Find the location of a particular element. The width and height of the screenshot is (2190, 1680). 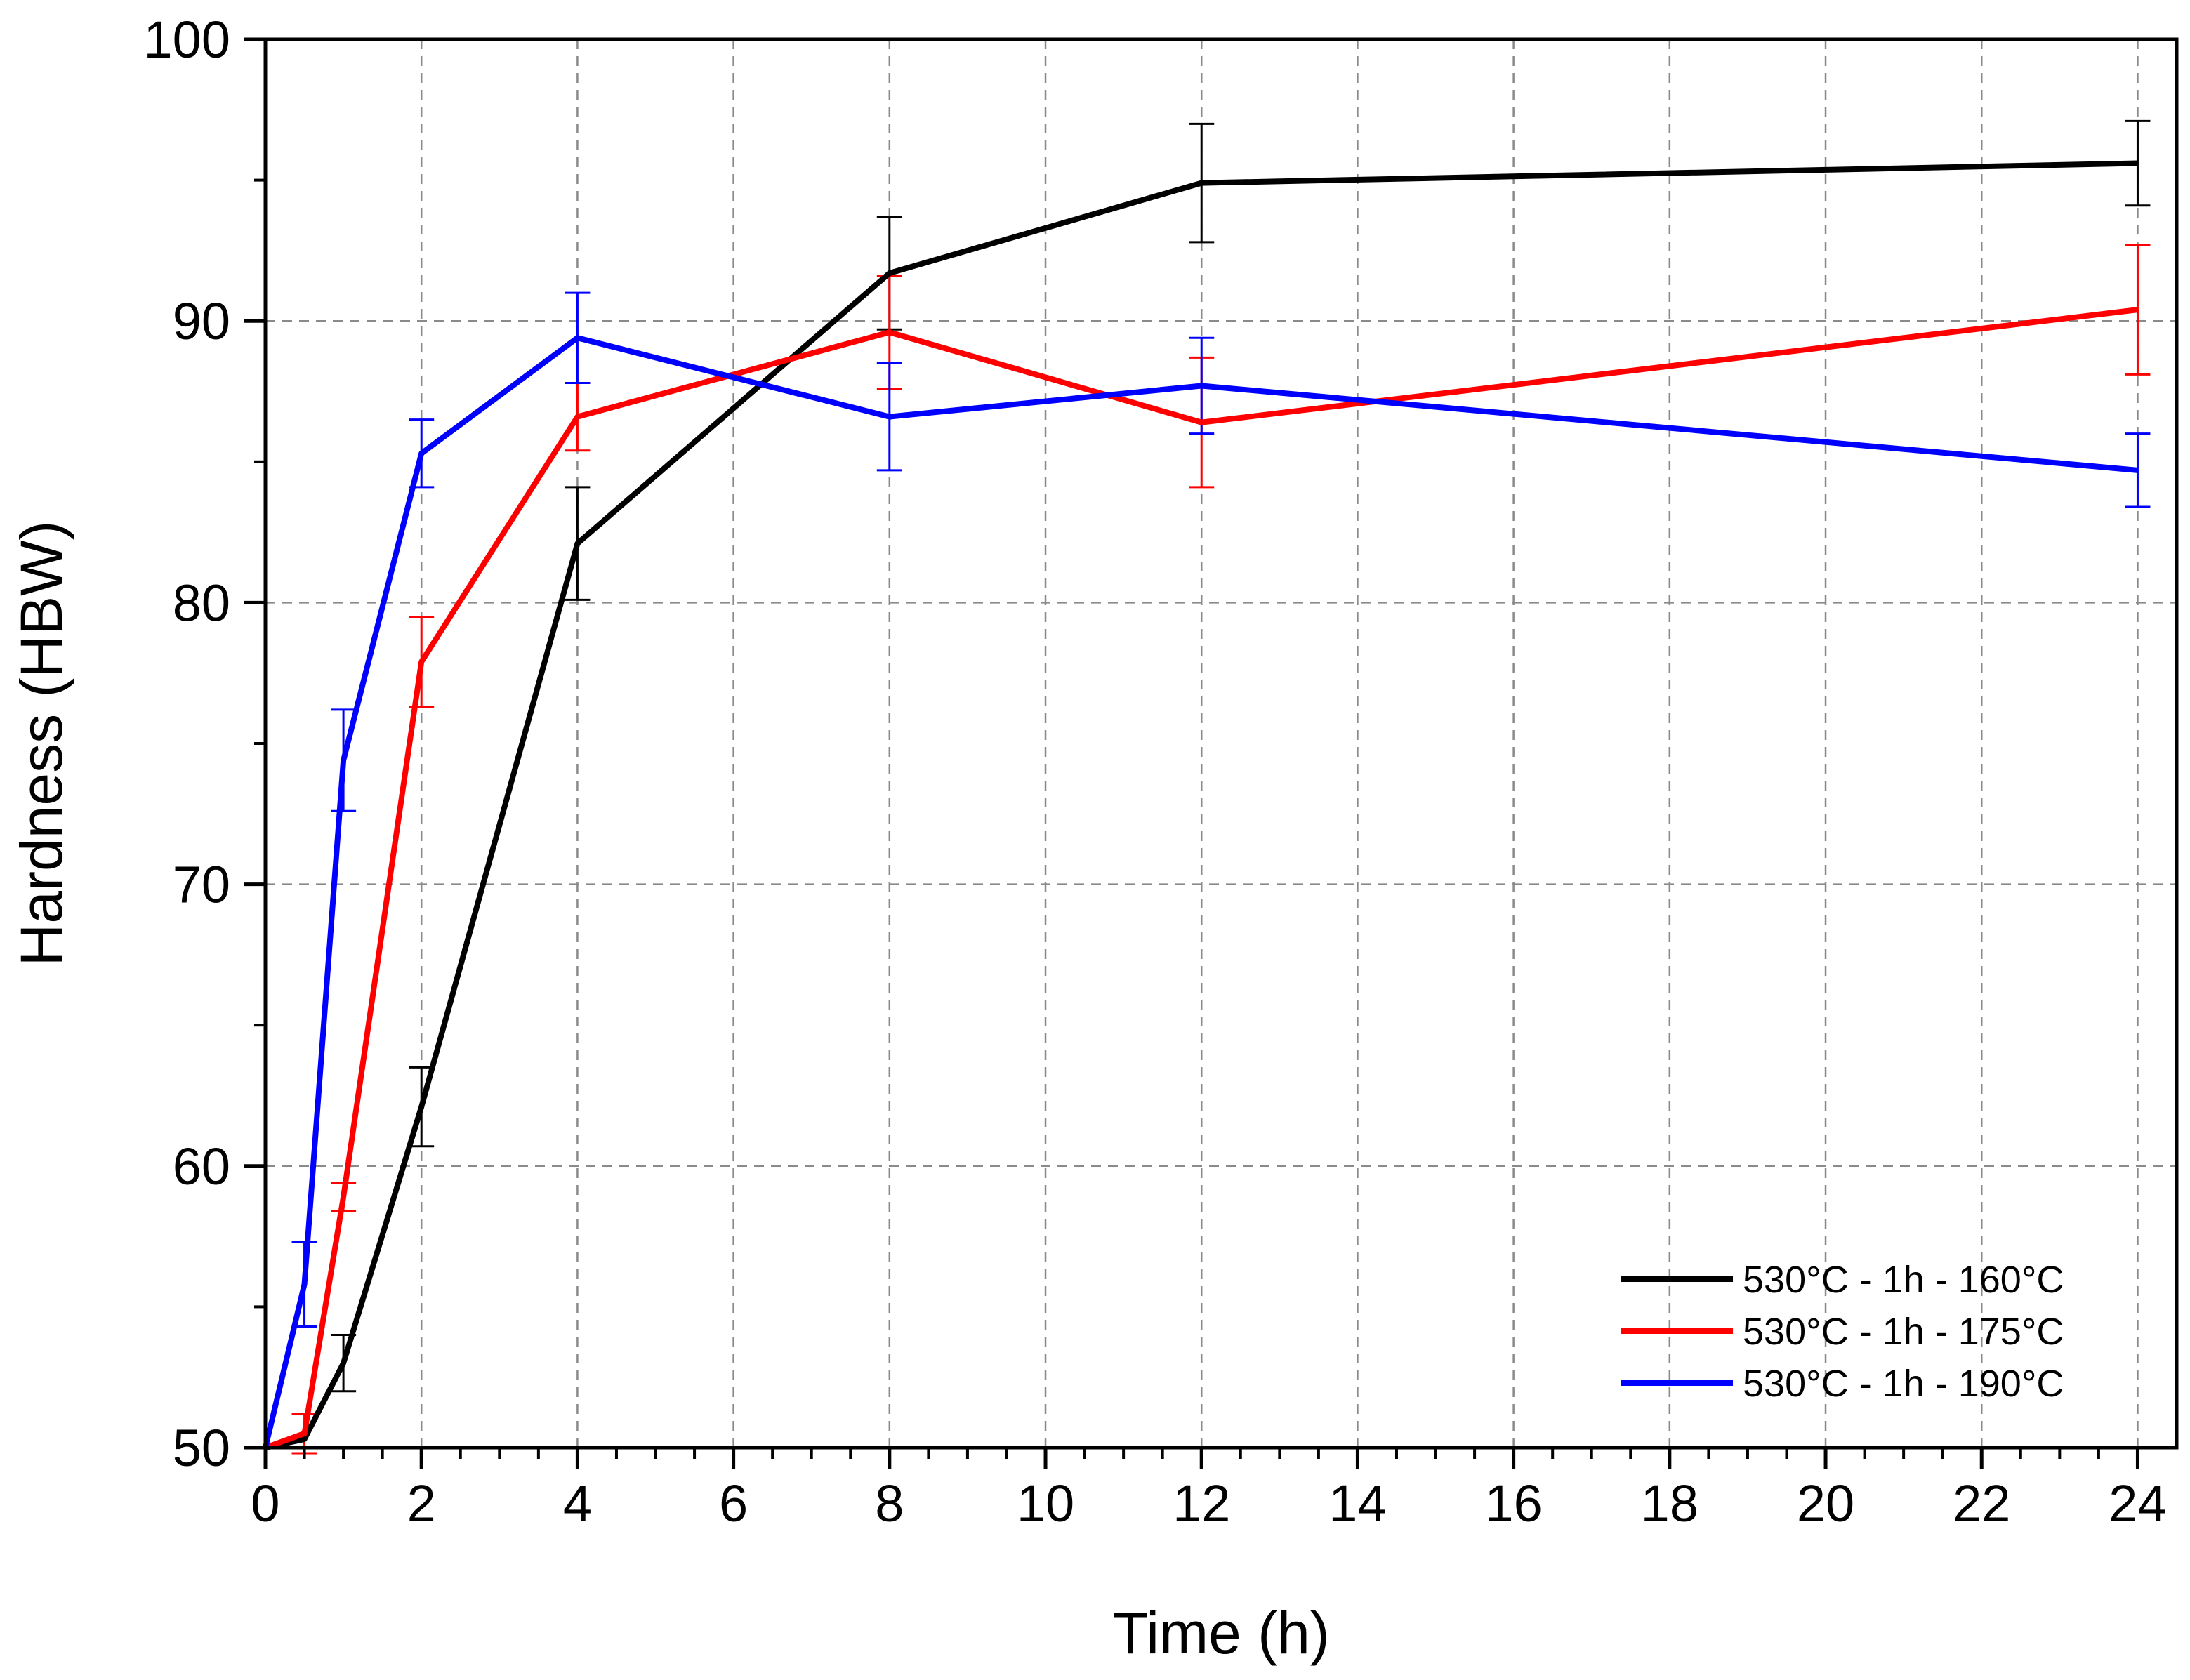

x-tick-label: 24 is located at coordinates (2137, 1503).